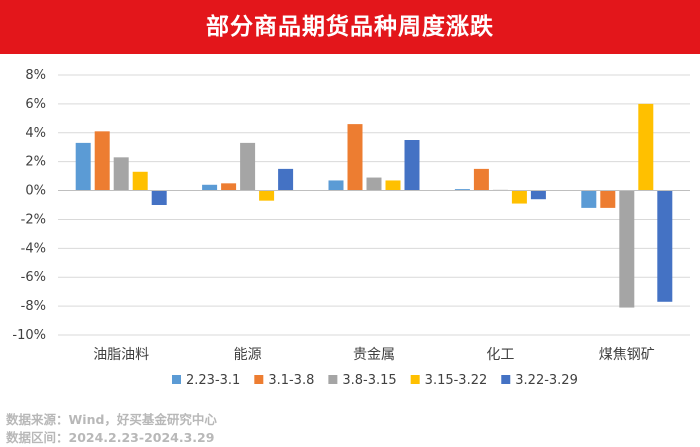 This screenshot has height=447, width=700. Describe the element at coordinates (546, 380) in the screenshot. I see `legend-label: 3.22-3.29` at that location.